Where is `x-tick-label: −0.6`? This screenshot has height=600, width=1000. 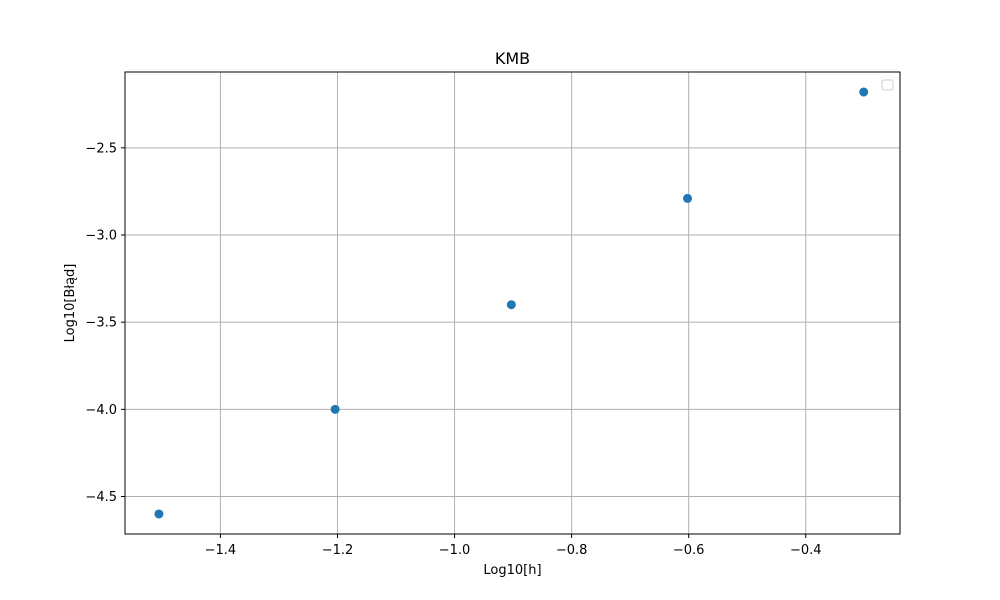 x-tick-label: −0.6 is located at coordinates (689, 550).